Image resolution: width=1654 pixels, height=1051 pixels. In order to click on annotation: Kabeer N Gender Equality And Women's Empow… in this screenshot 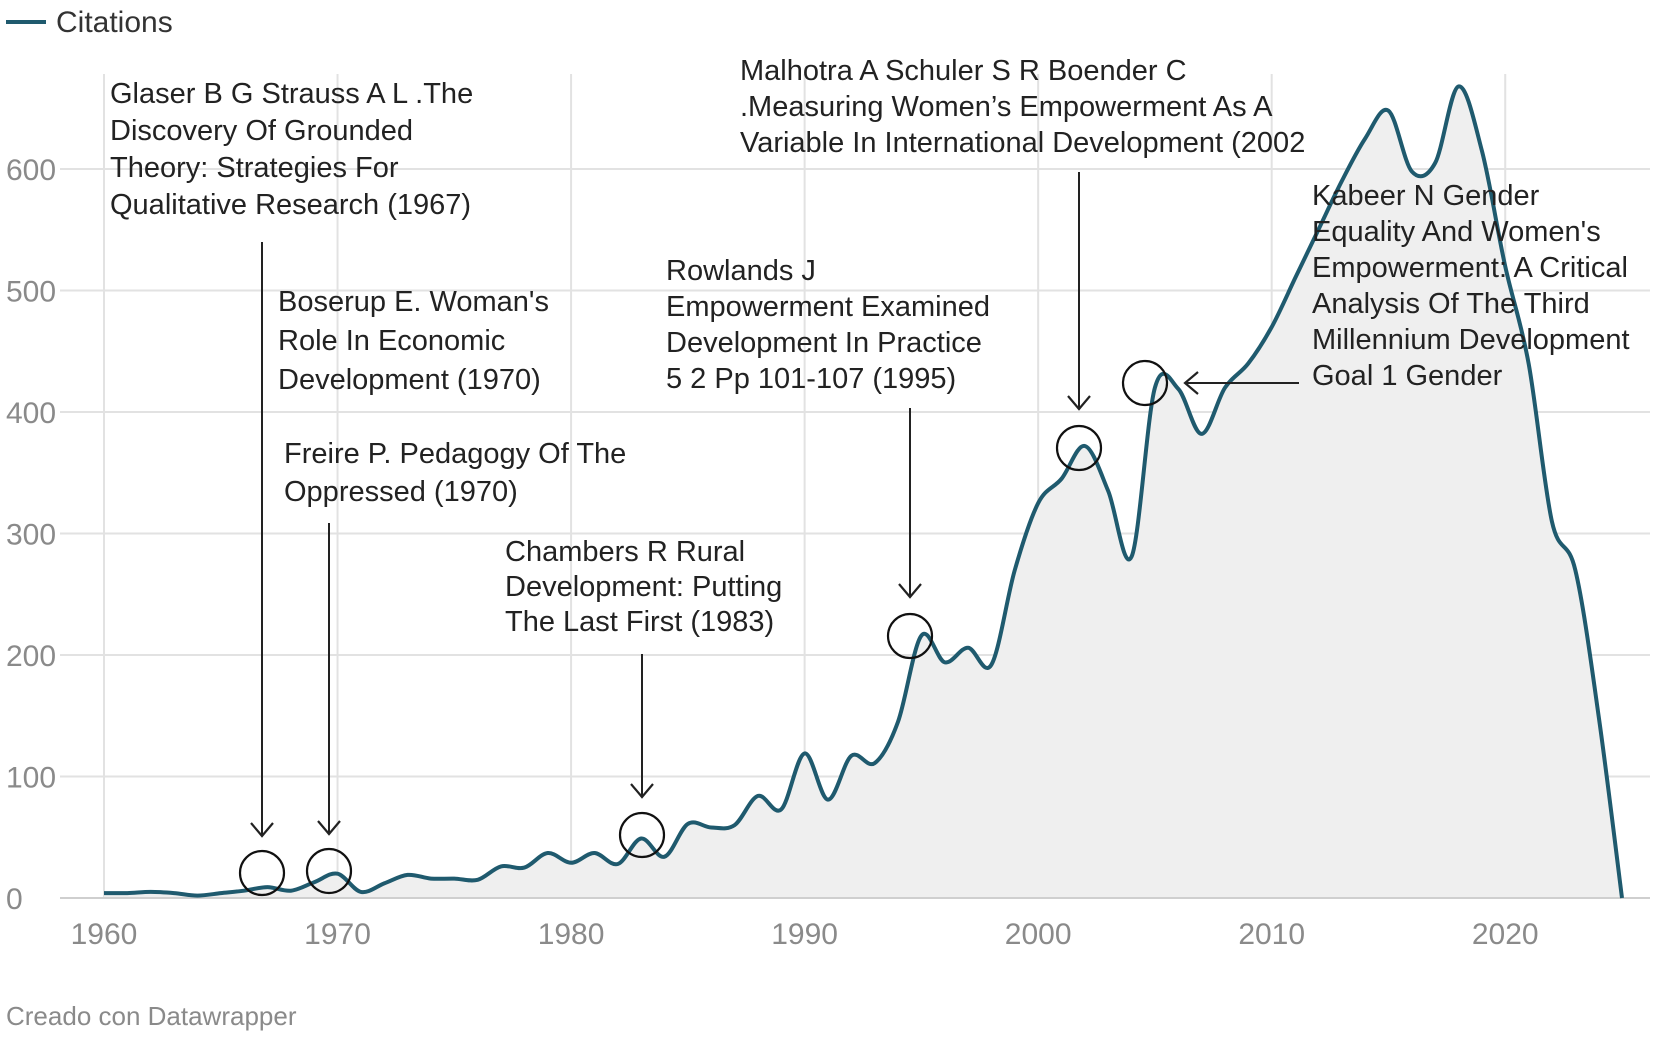, I will do `click(1375, 293)`.